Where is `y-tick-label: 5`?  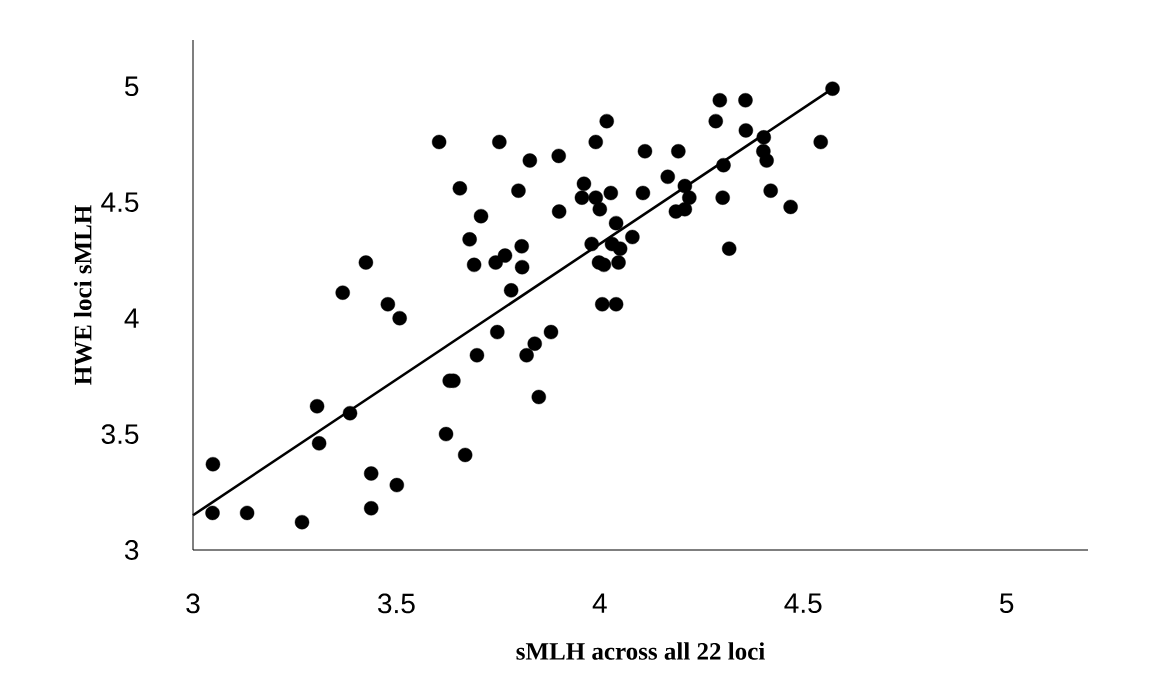 y-tick-label: 5 is located at coordinates (132, 86).